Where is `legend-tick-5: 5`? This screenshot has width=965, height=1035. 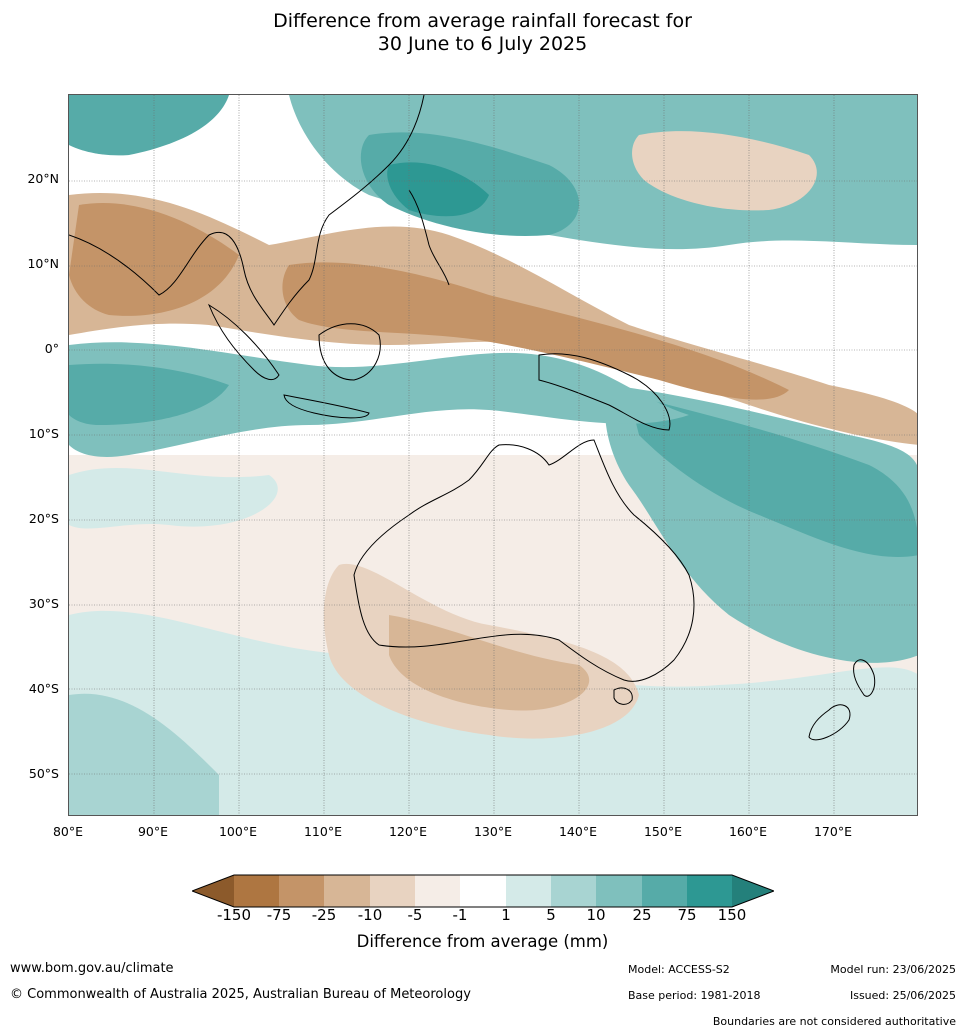
legend-tick-5: 5 is located at coordinates (551, 915).